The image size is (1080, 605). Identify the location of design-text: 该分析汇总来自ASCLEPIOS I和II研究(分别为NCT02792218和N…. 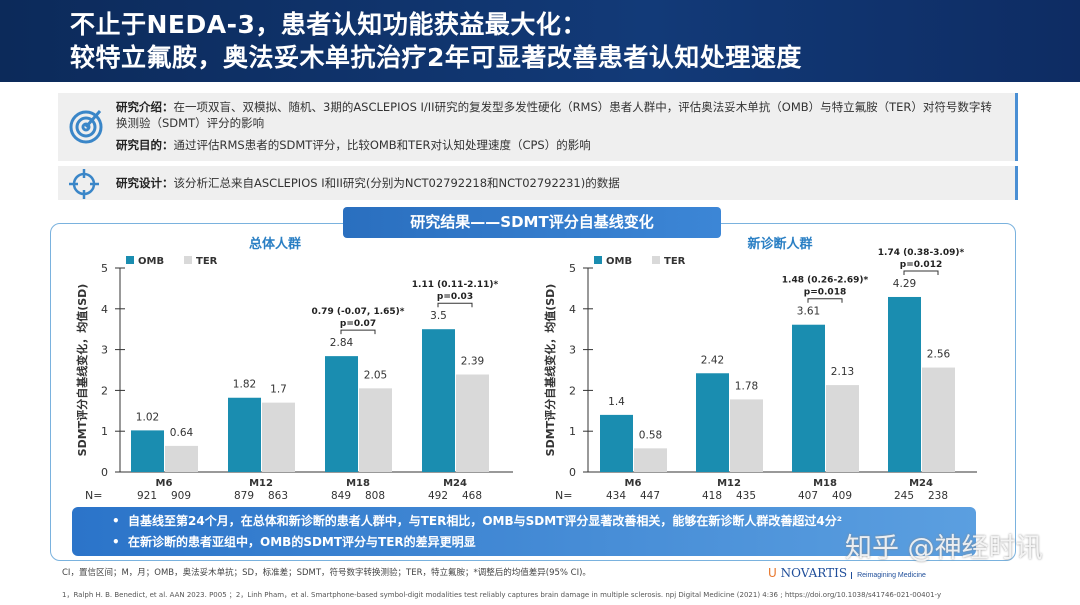
(396, 183).